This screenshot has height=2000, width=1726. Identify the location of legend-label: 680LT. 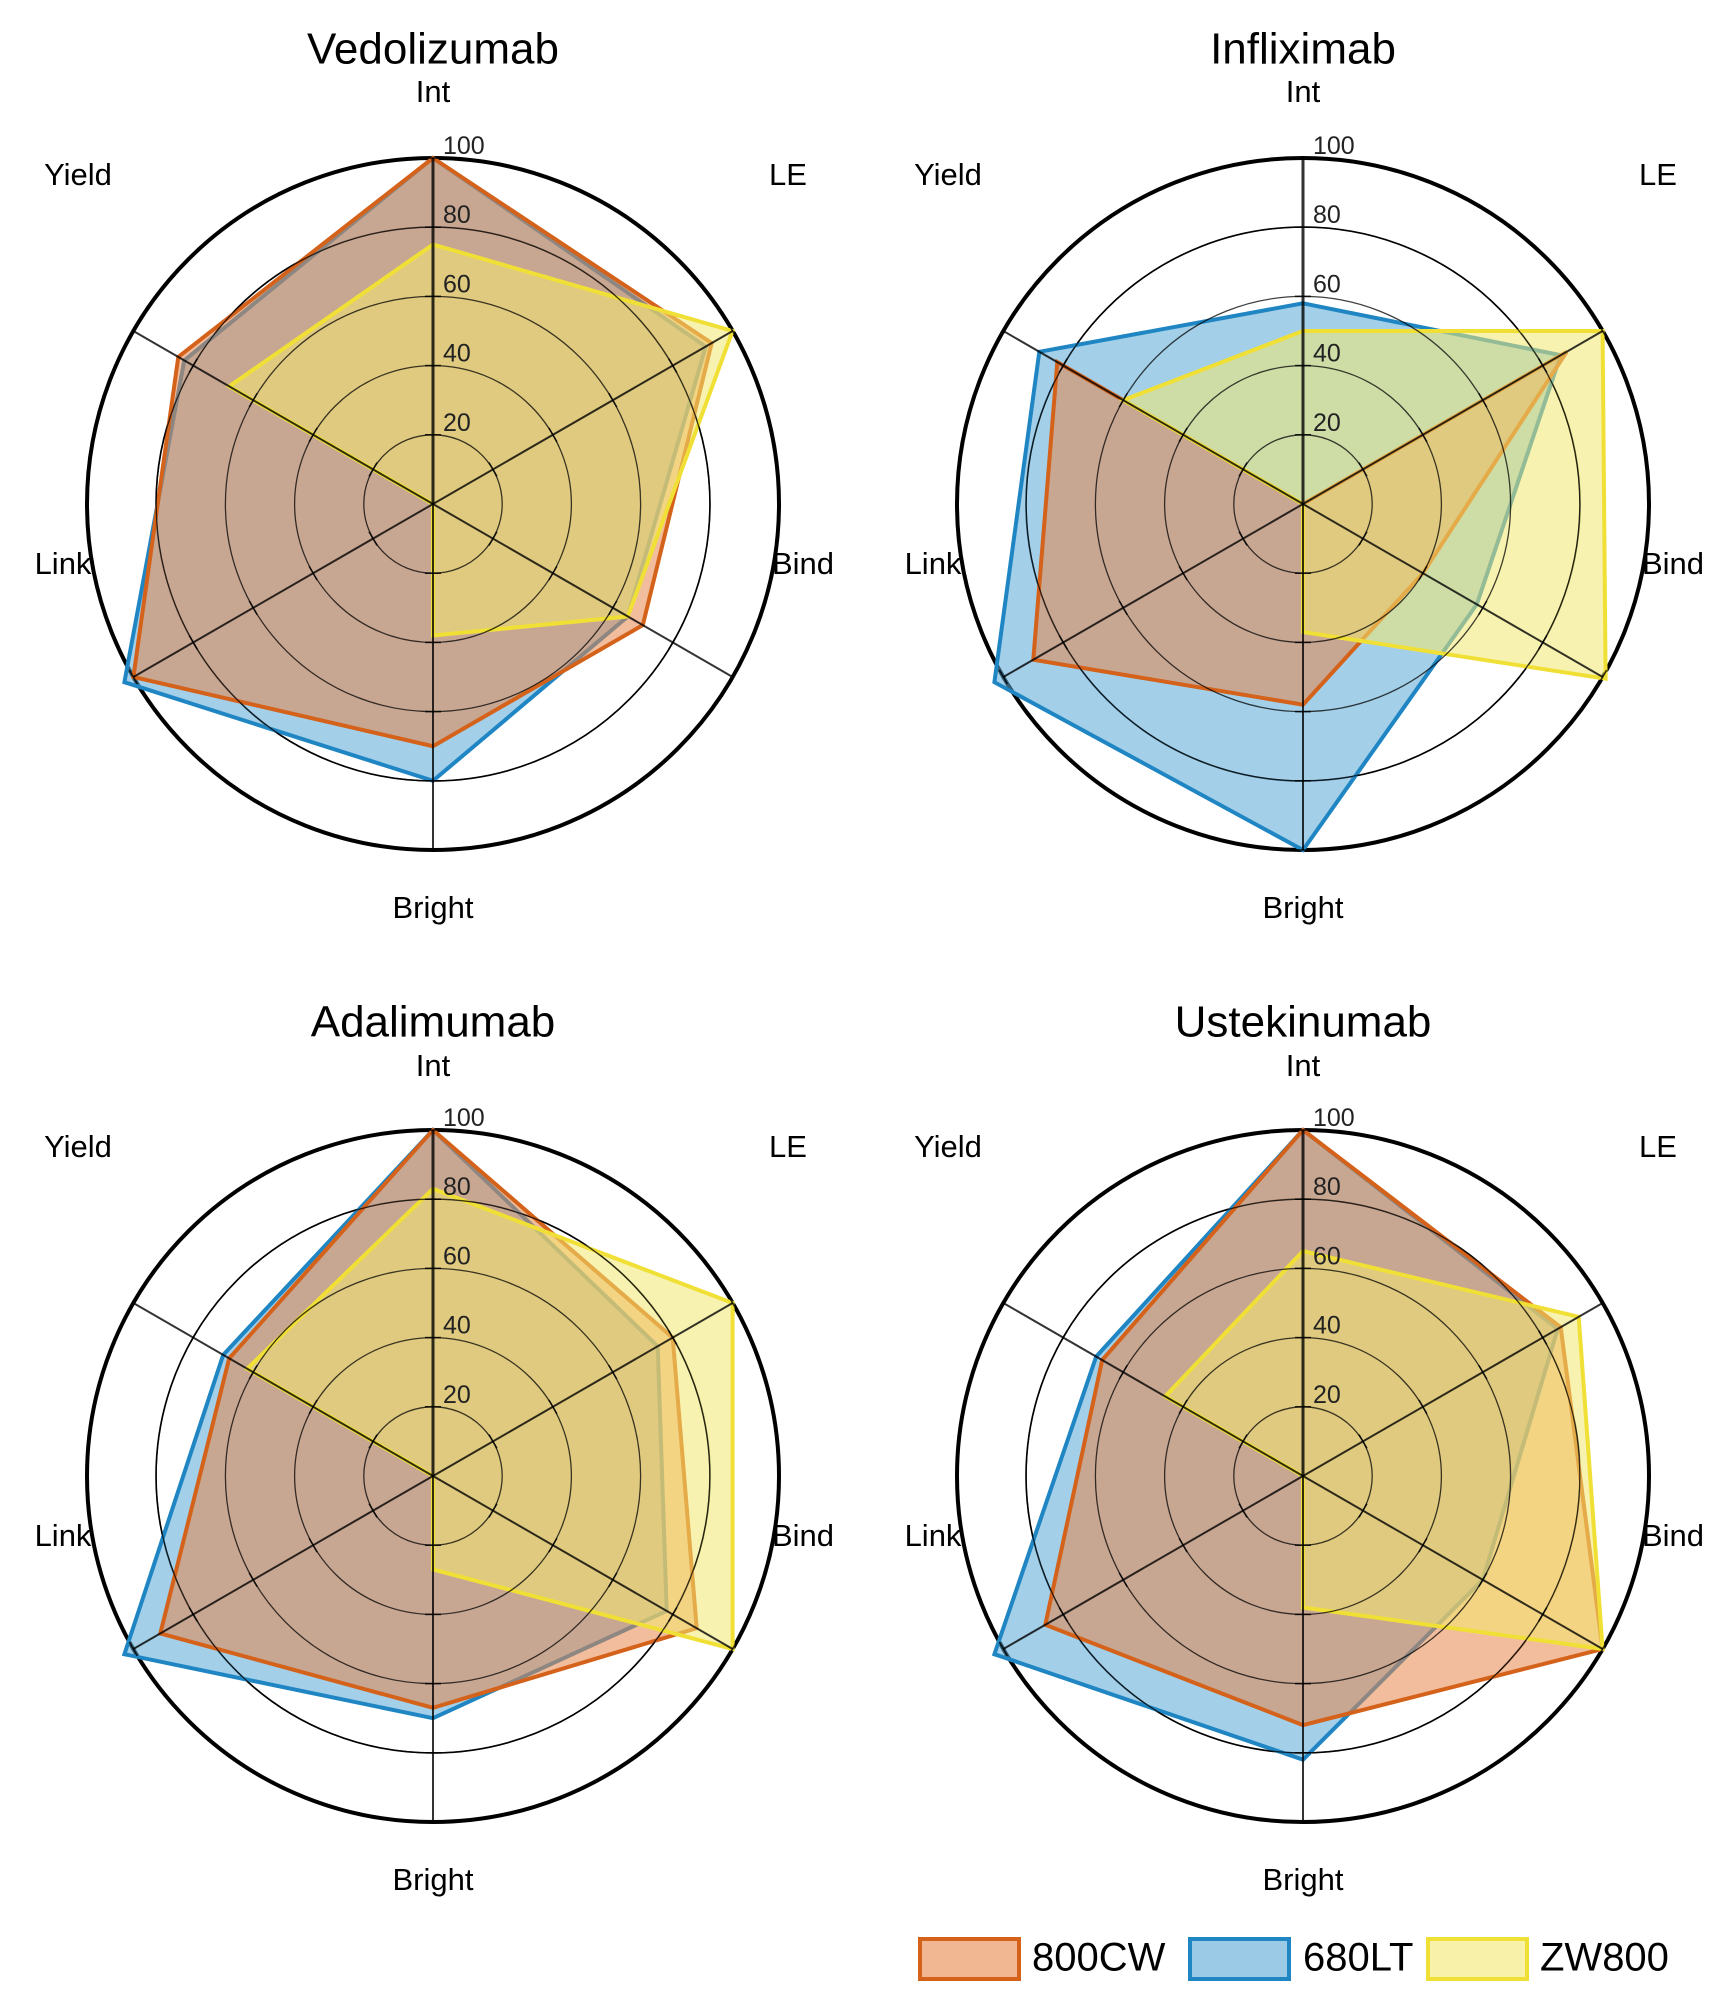
(1358, 1958).